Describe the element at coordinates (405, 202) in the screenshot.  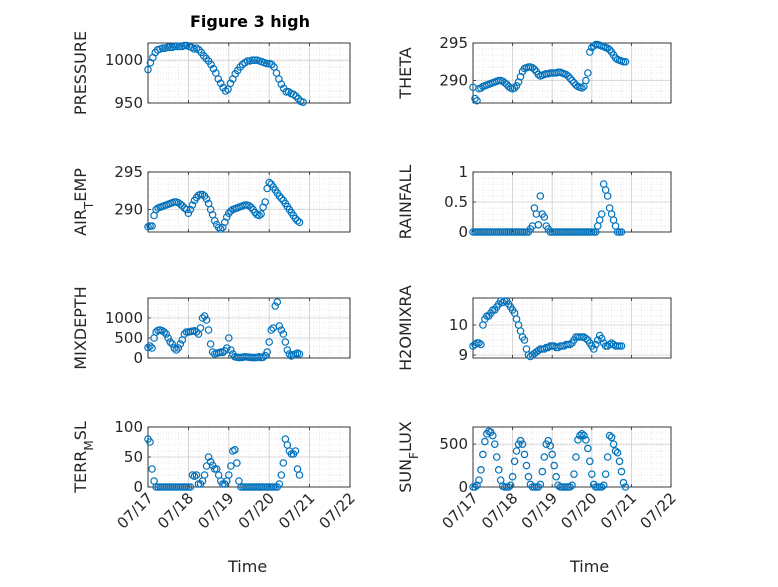
I see `y-axis-label: RAINFALL` at that location.